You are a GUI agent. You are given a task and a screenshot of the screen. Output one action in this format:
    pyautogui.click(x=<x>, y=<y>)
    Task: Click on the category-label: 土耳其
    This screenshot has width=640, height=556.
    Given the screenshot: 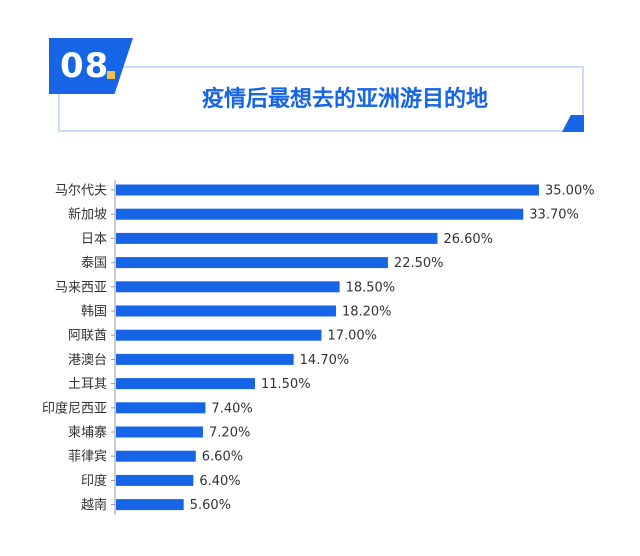 What is the action you would take?
    pyautogui.click(x=87, y=384)
    